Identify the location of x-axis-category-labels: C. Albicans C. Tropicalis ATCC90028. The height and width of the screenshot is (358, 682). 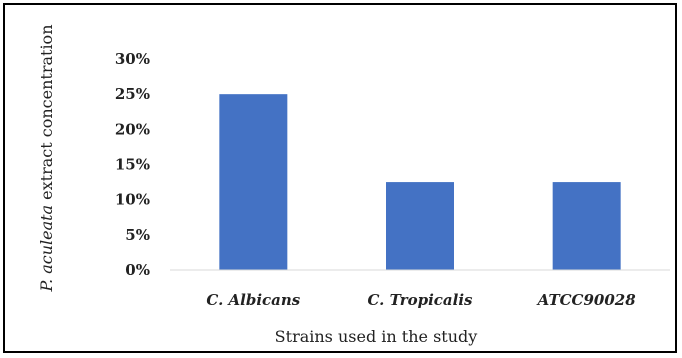
(421, 300).